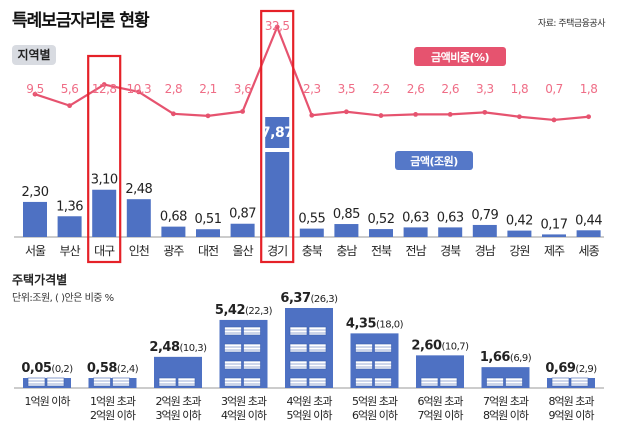  Describe the element at coordinates (70, 251) in the screenshot. I see `x-tick-2: 부산` at that location.